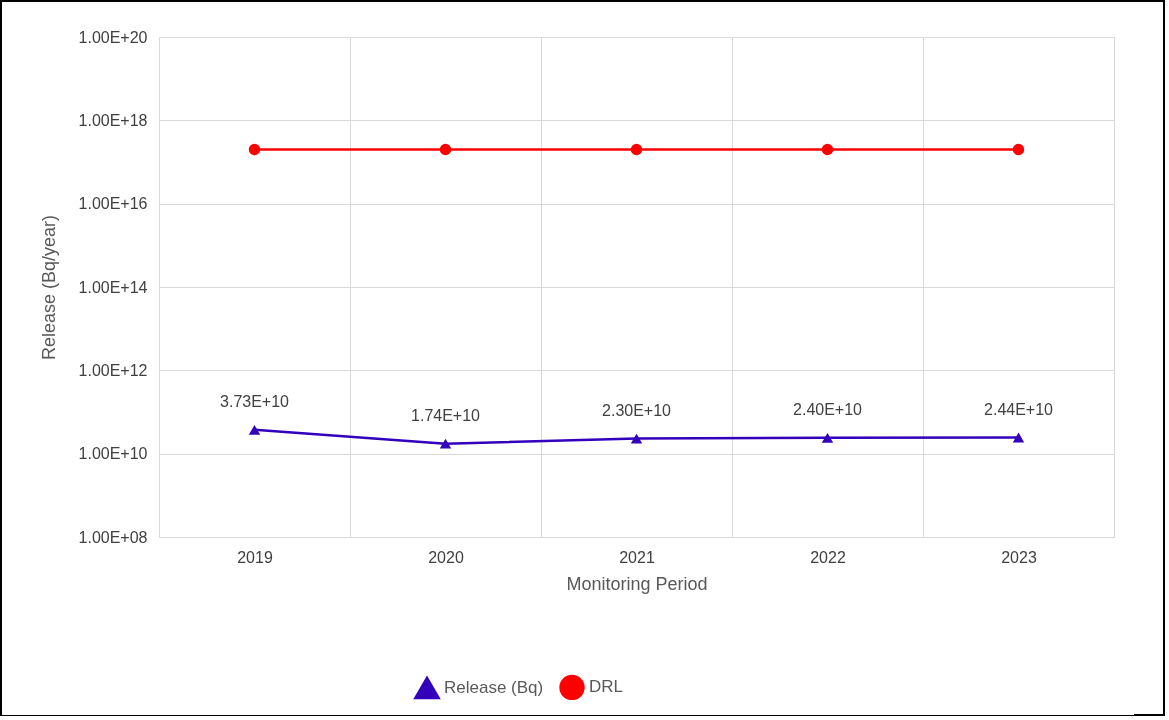 This screenshot has width=1169, height=720. What do you see at coordinates (113, 454) in the screenshot?
I see `y-tick-label: 1.00E+10` at bounding box center [113, 454].